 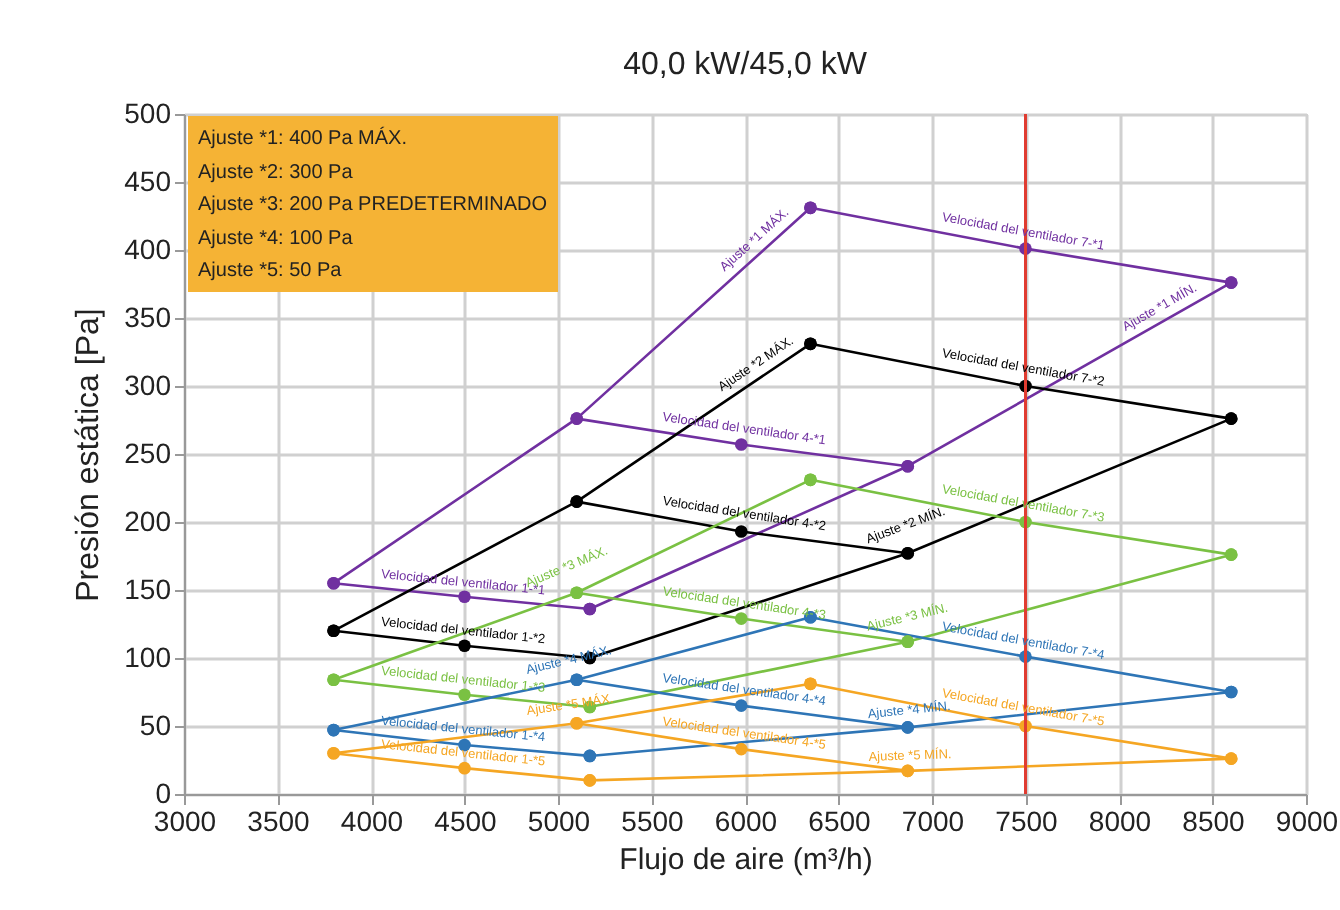 What do you see at coordinates (148, 521) in the screenshot?
I see `y-tick-label: 200` at bounding box center [148, 521].